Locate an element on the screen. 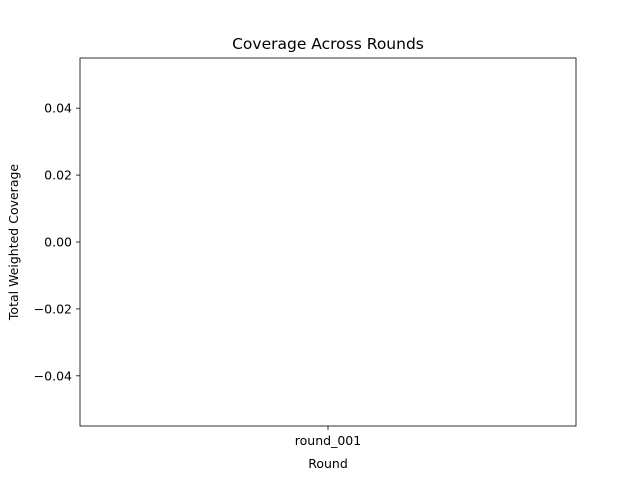  y-tick-label-0: 0.04 is located at coordinates (58, 108).